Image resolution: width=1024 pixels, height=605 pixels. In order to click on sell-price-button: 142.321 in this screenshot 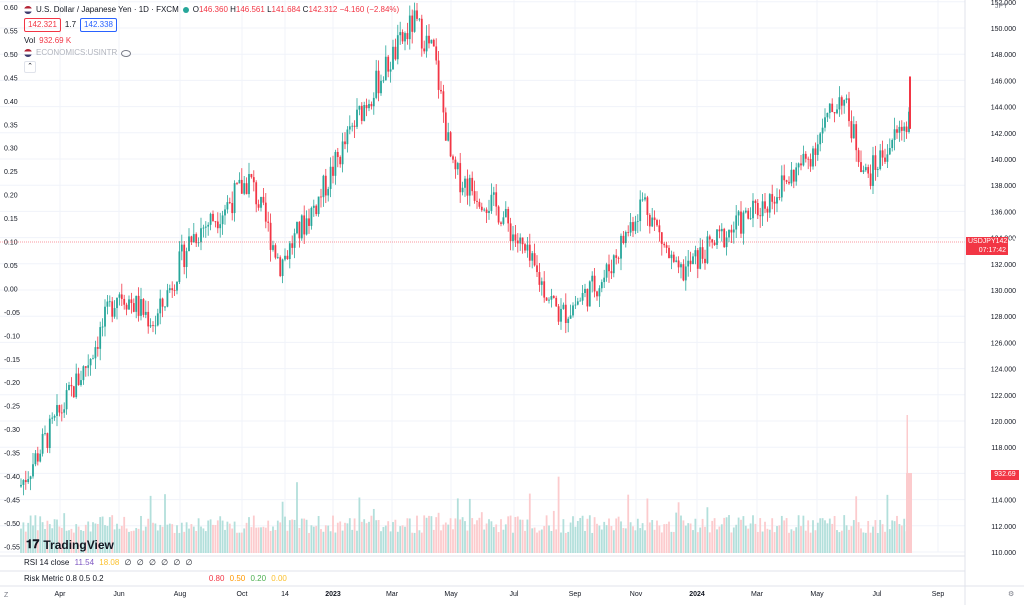, I will do `click(42, 25)`.